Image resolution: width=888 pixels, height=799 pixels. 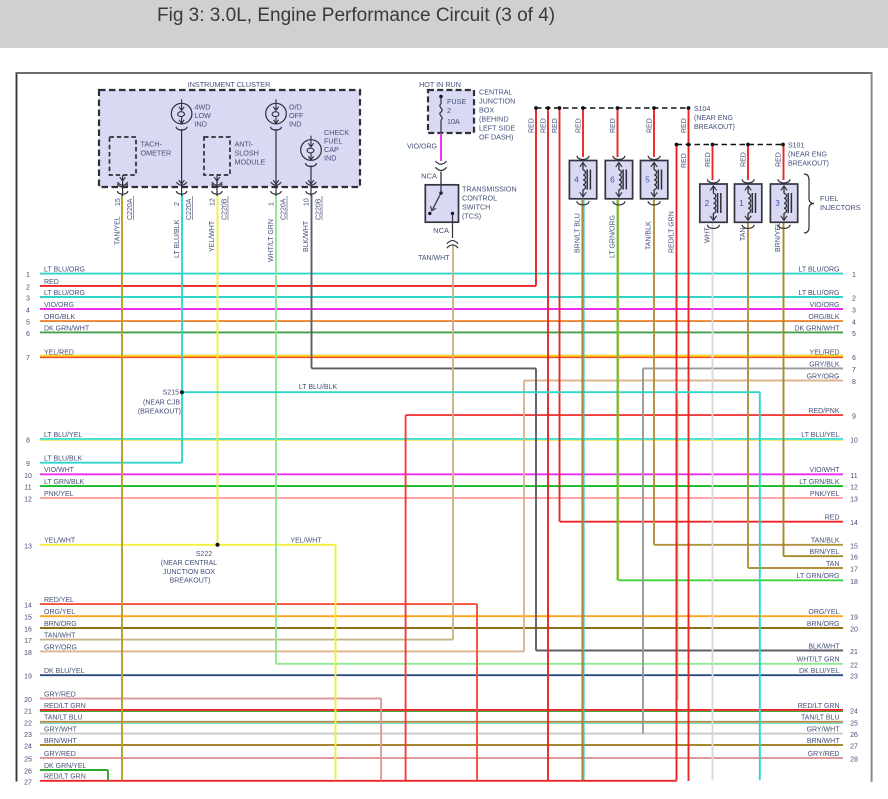 What do you see at coordinates (244, 144) in the screenshot?
I see `svg-text: ANTI-` at bounding box center [244, 144].